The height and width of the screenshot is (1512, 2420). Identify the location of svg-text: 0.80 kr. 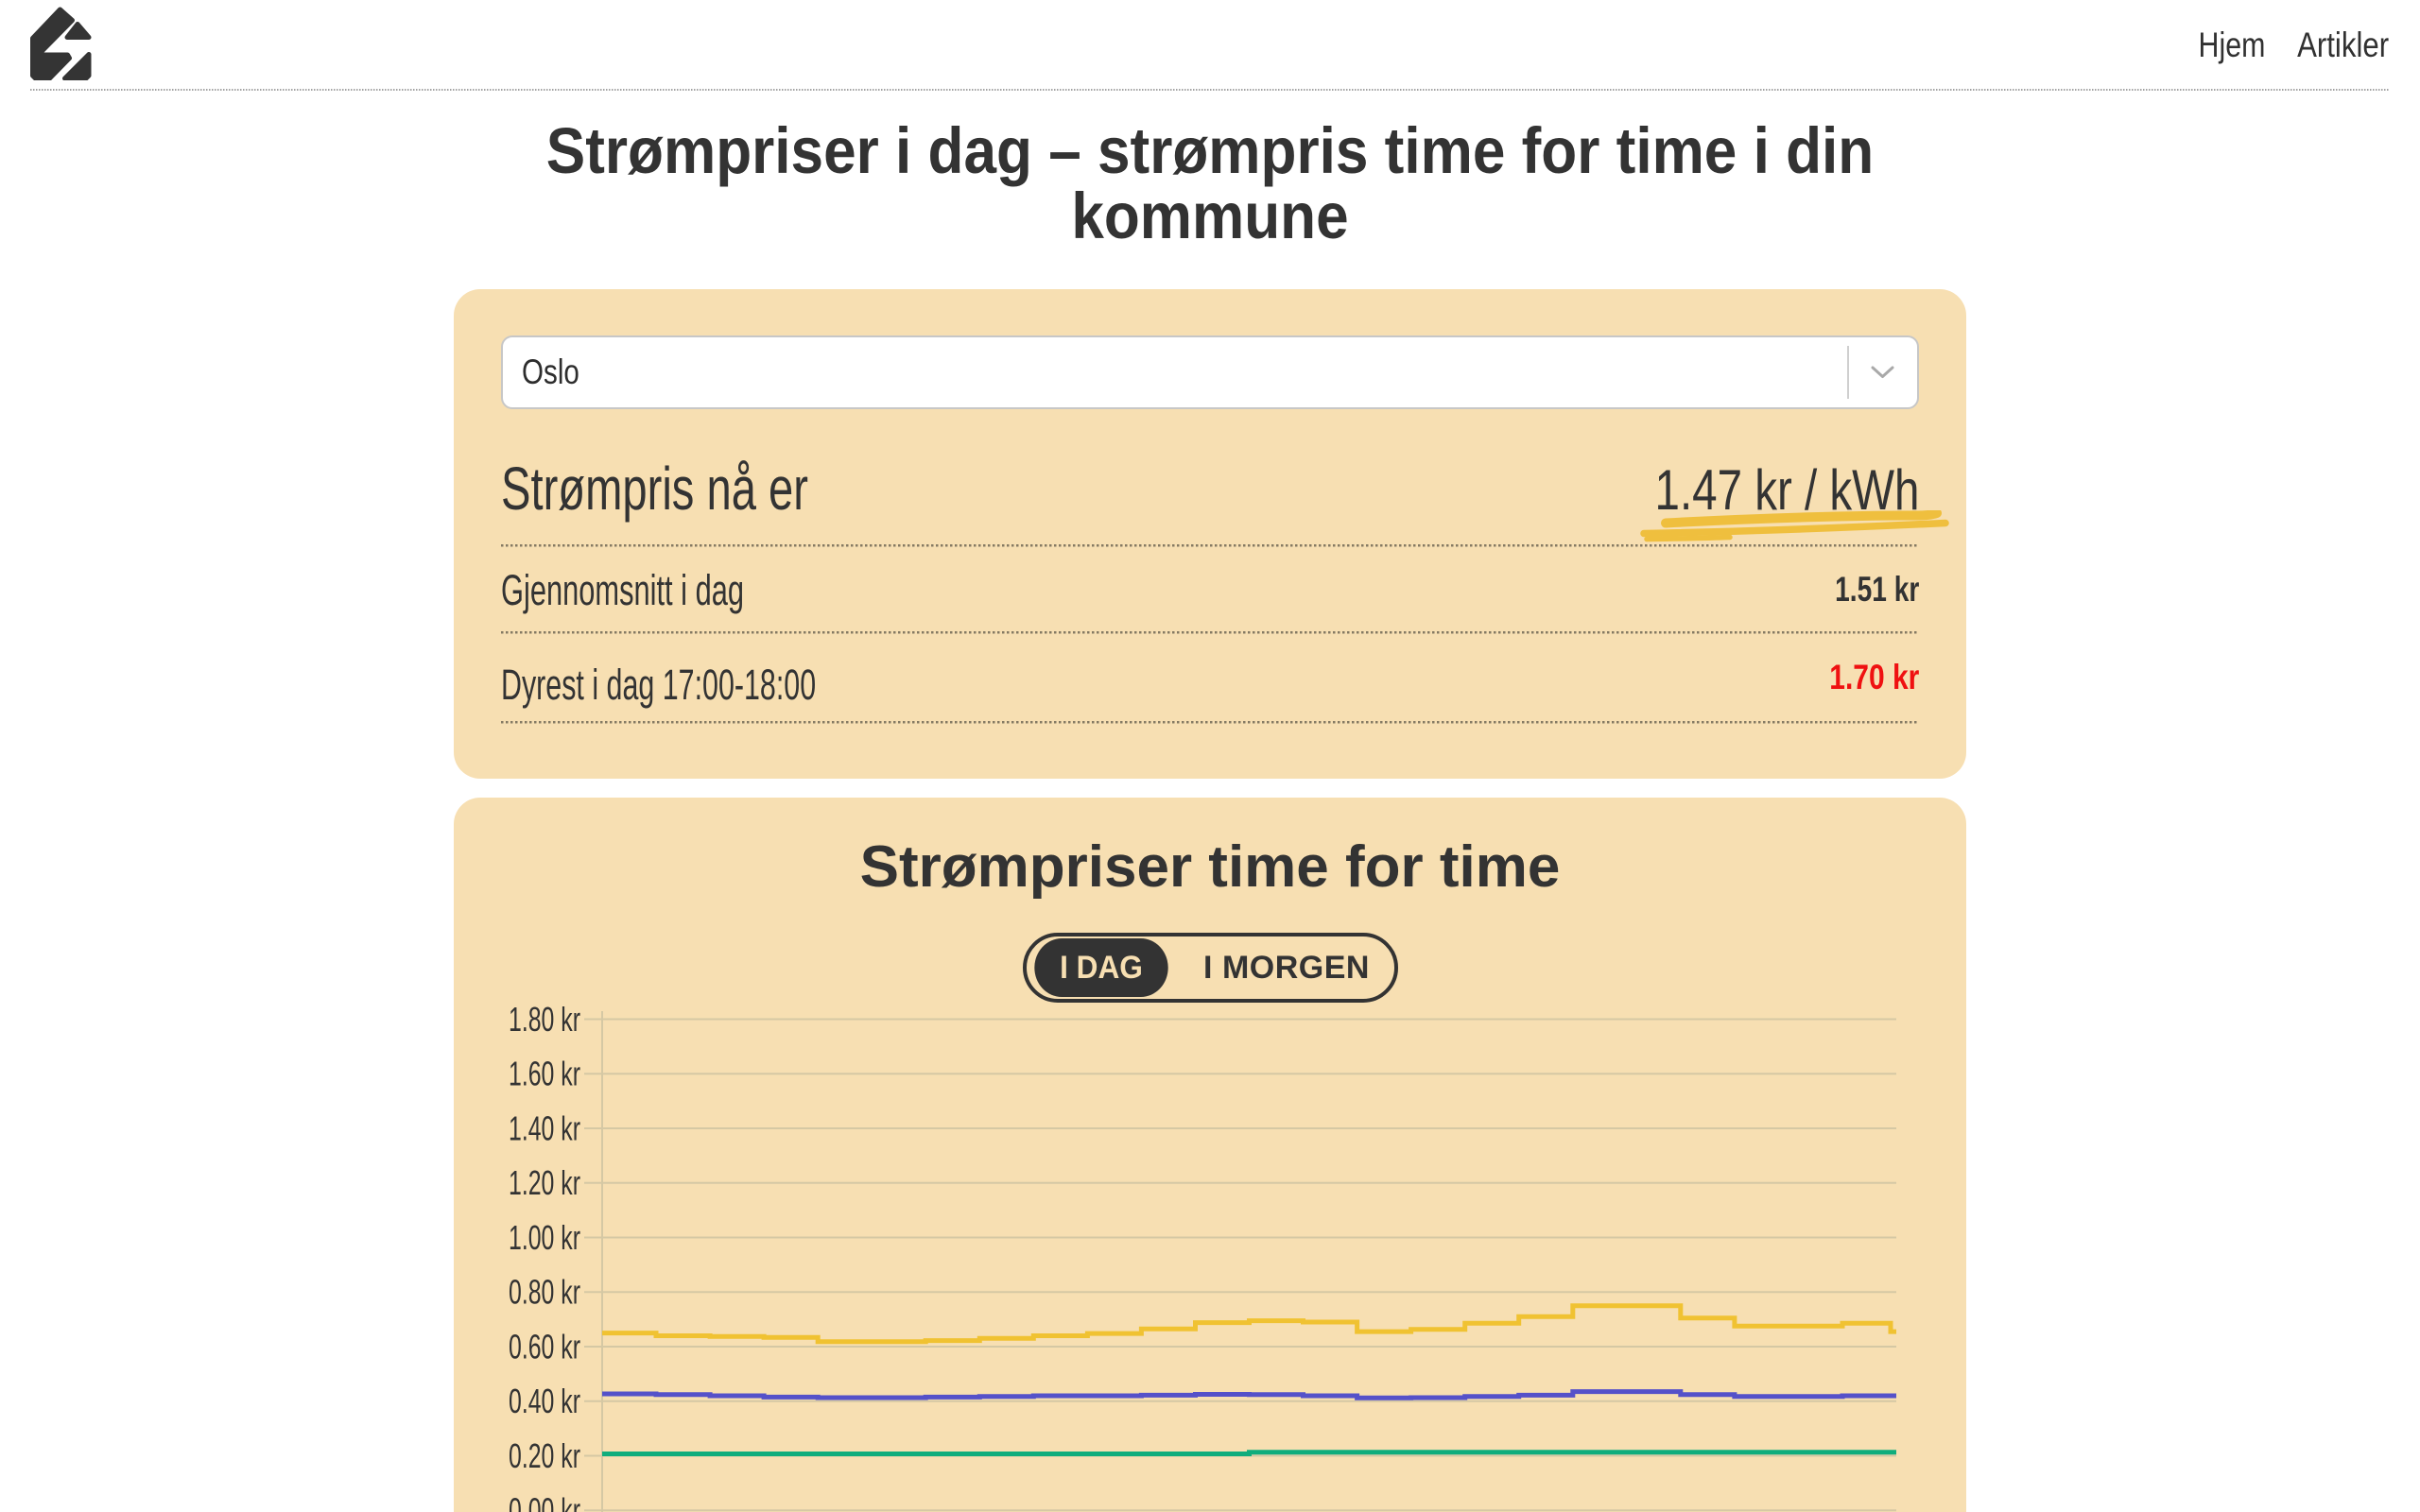
(544, 1292).